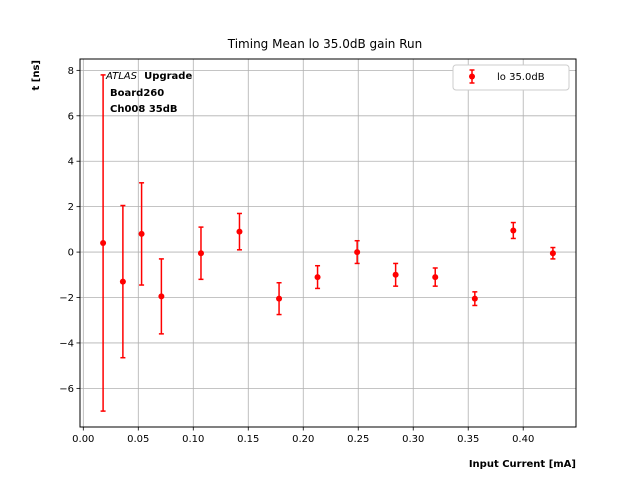 The width and height of the screenshot is (640, 480). I want to click on legend-label: lo 35.0dB, so click(521, 77).